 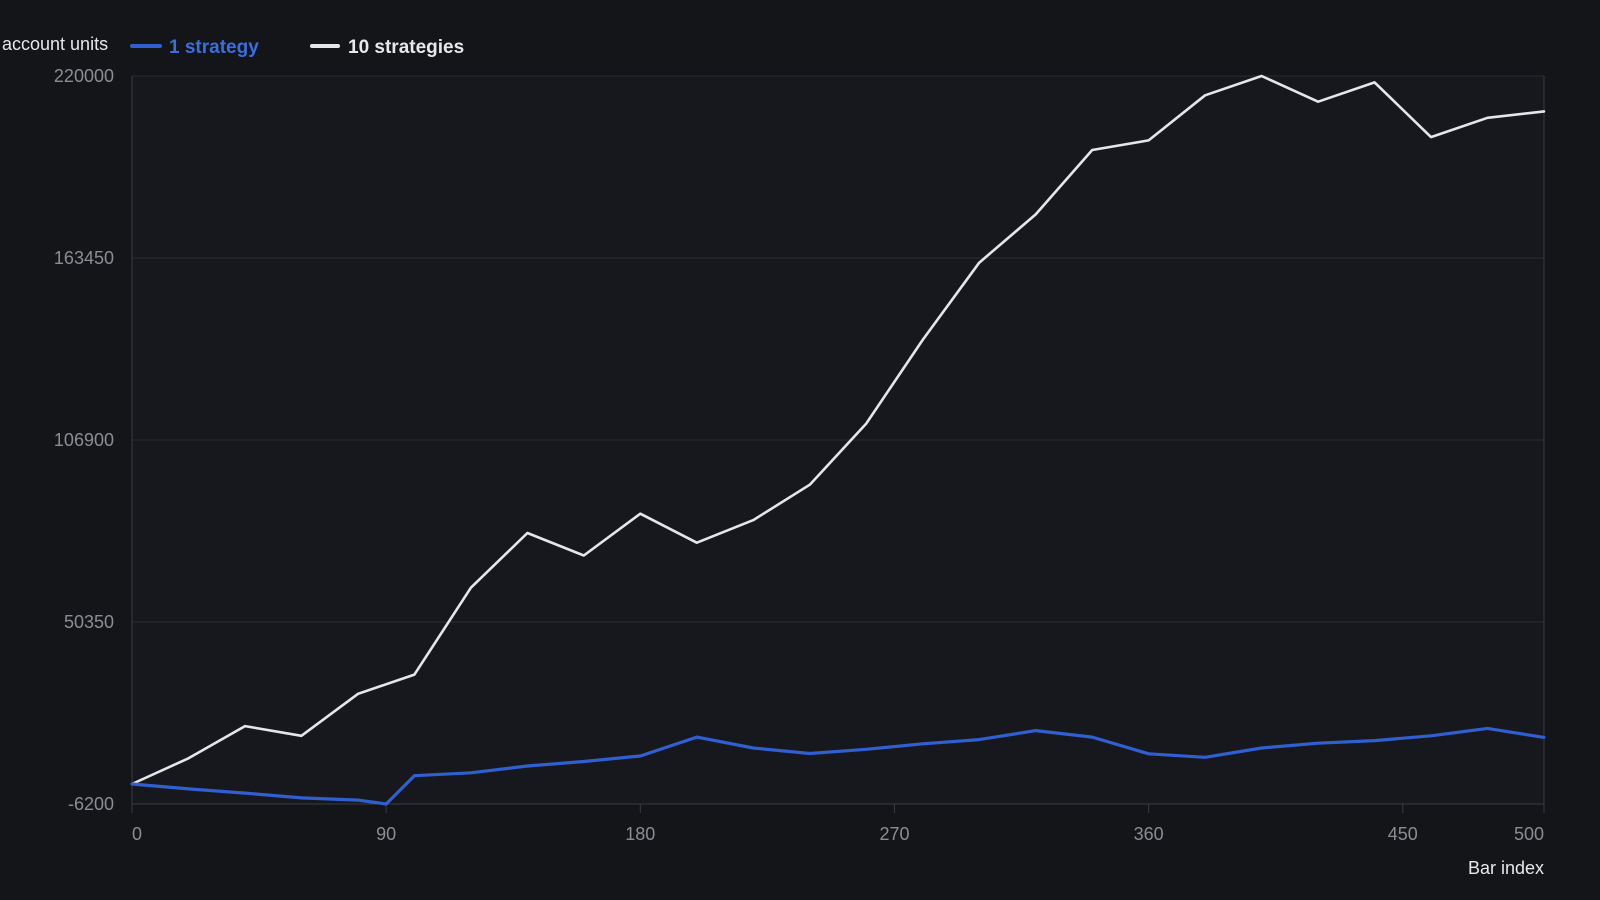 What do you see at coordinates (89, 622) in the screenshot?
I see `y-tick-label: 50350` at bounding box center [89, 622].